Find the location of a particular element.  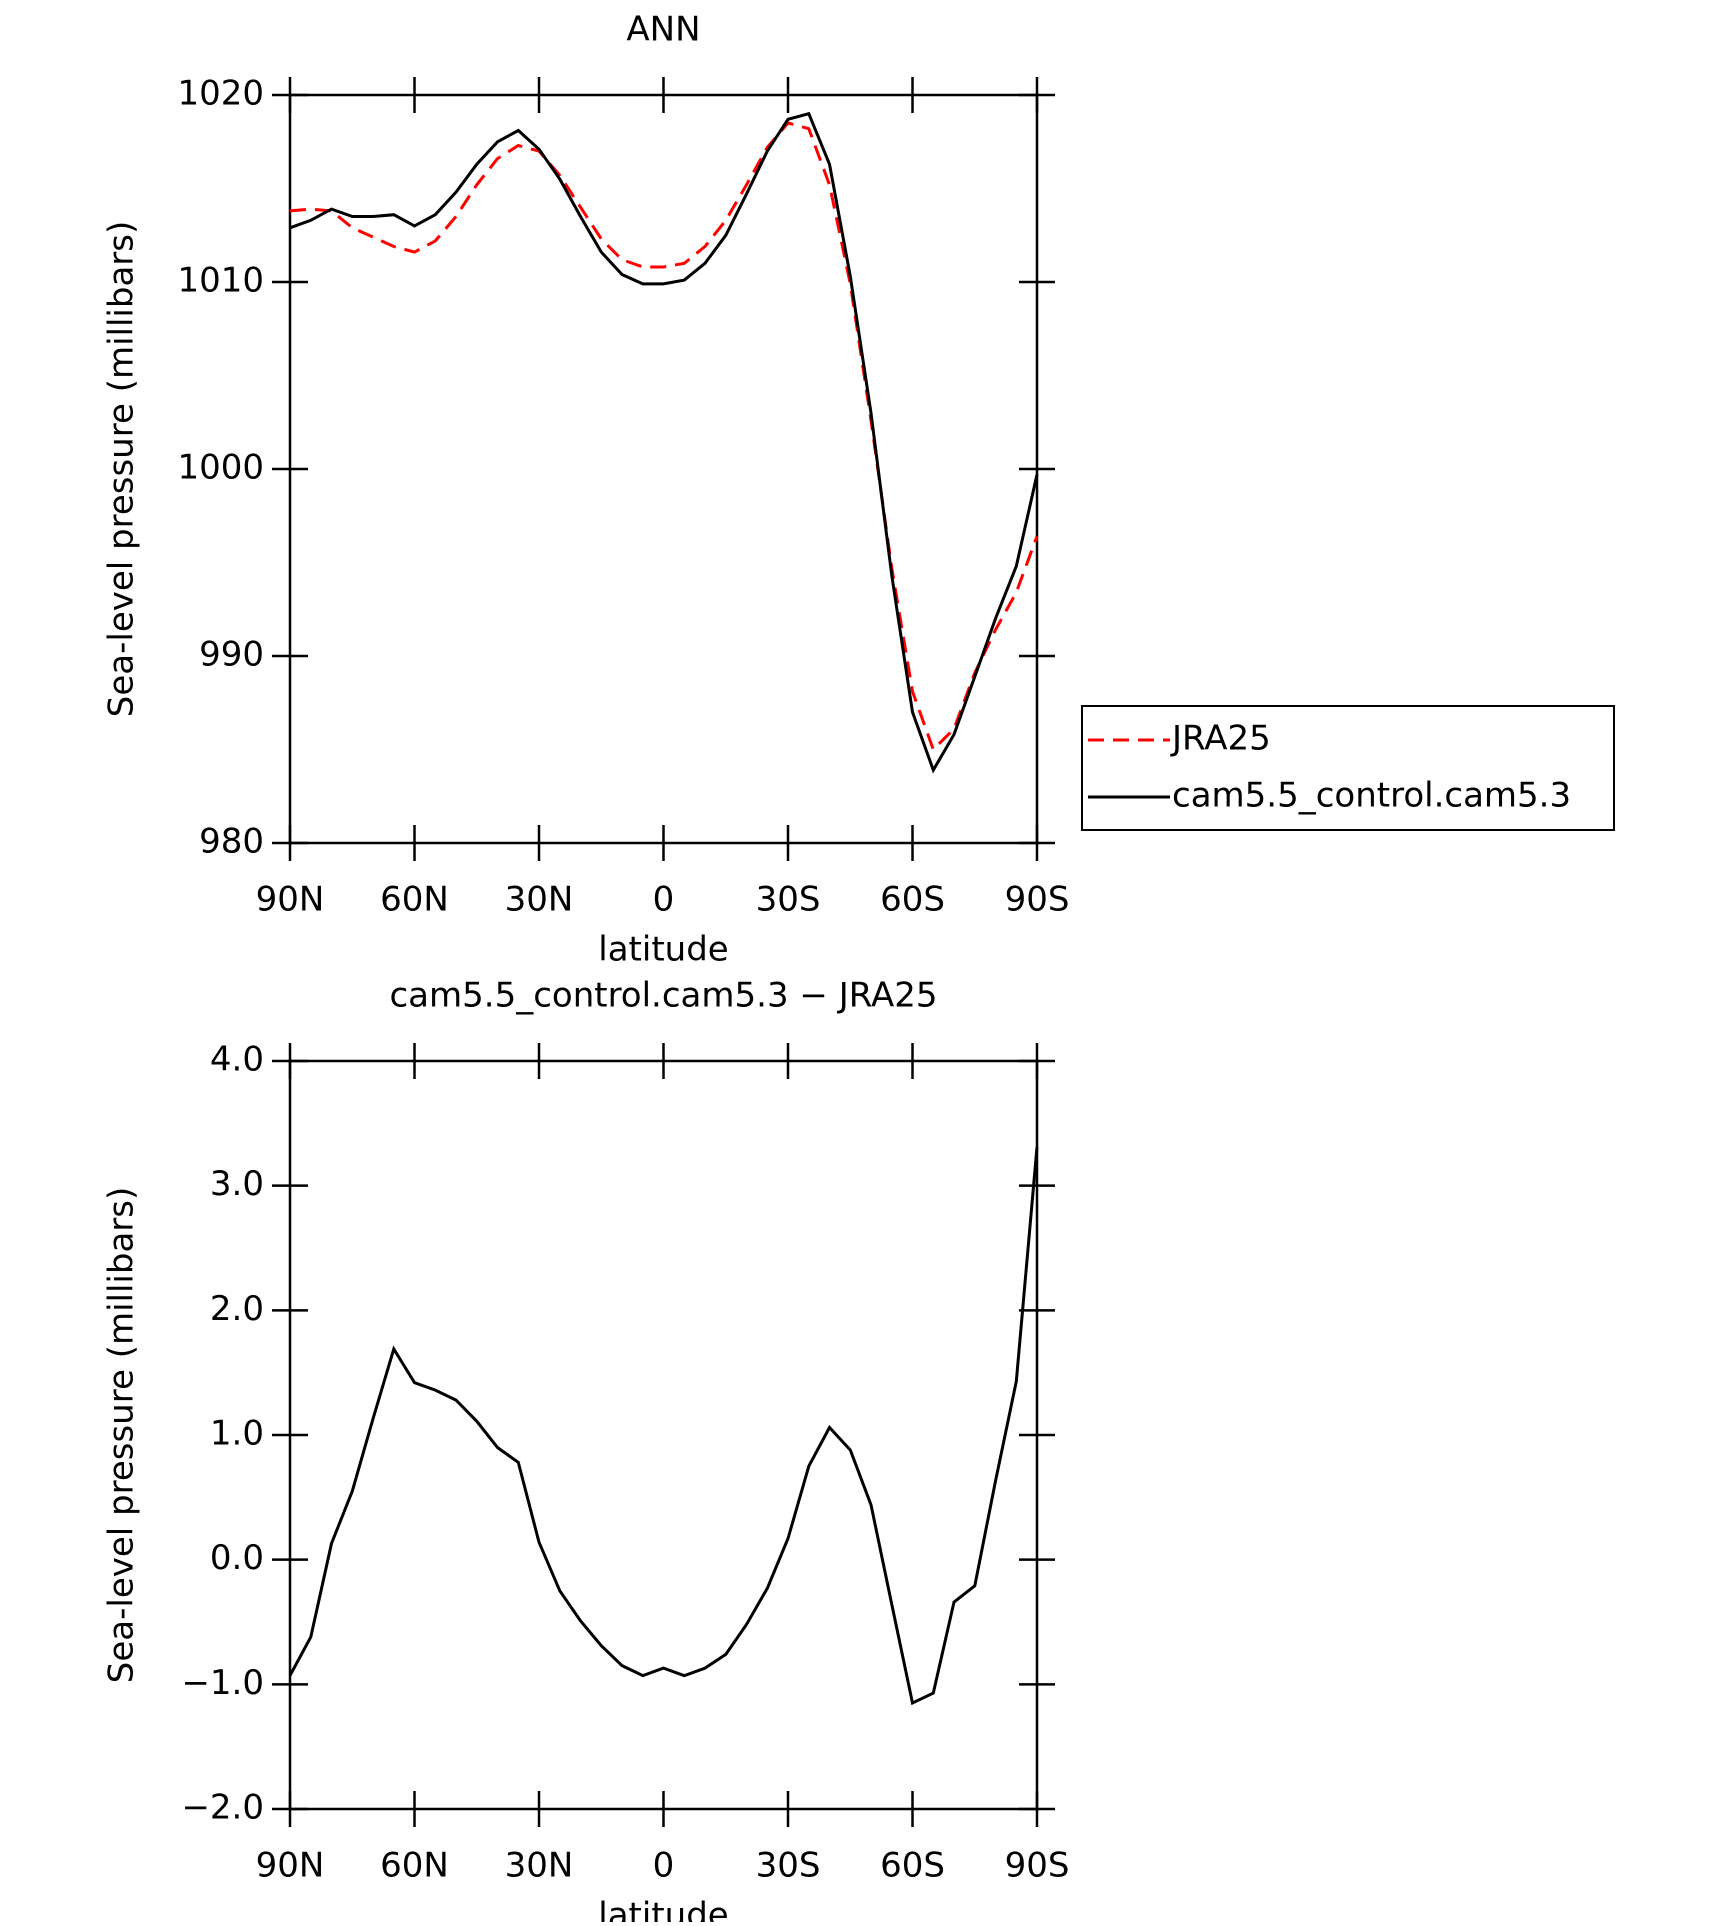

legend-label: cam5.5_control.cam5.3 is located at coordinates (1371, 796).